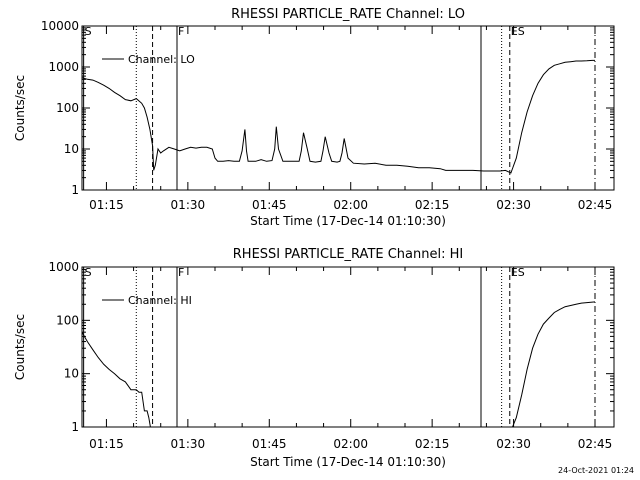 This screenshot has height=480, width=640. What do you see at coordinates (161, 59) in the screenshot?
I see `legend-label: Channel: LO` at bounding box center [161, 59].